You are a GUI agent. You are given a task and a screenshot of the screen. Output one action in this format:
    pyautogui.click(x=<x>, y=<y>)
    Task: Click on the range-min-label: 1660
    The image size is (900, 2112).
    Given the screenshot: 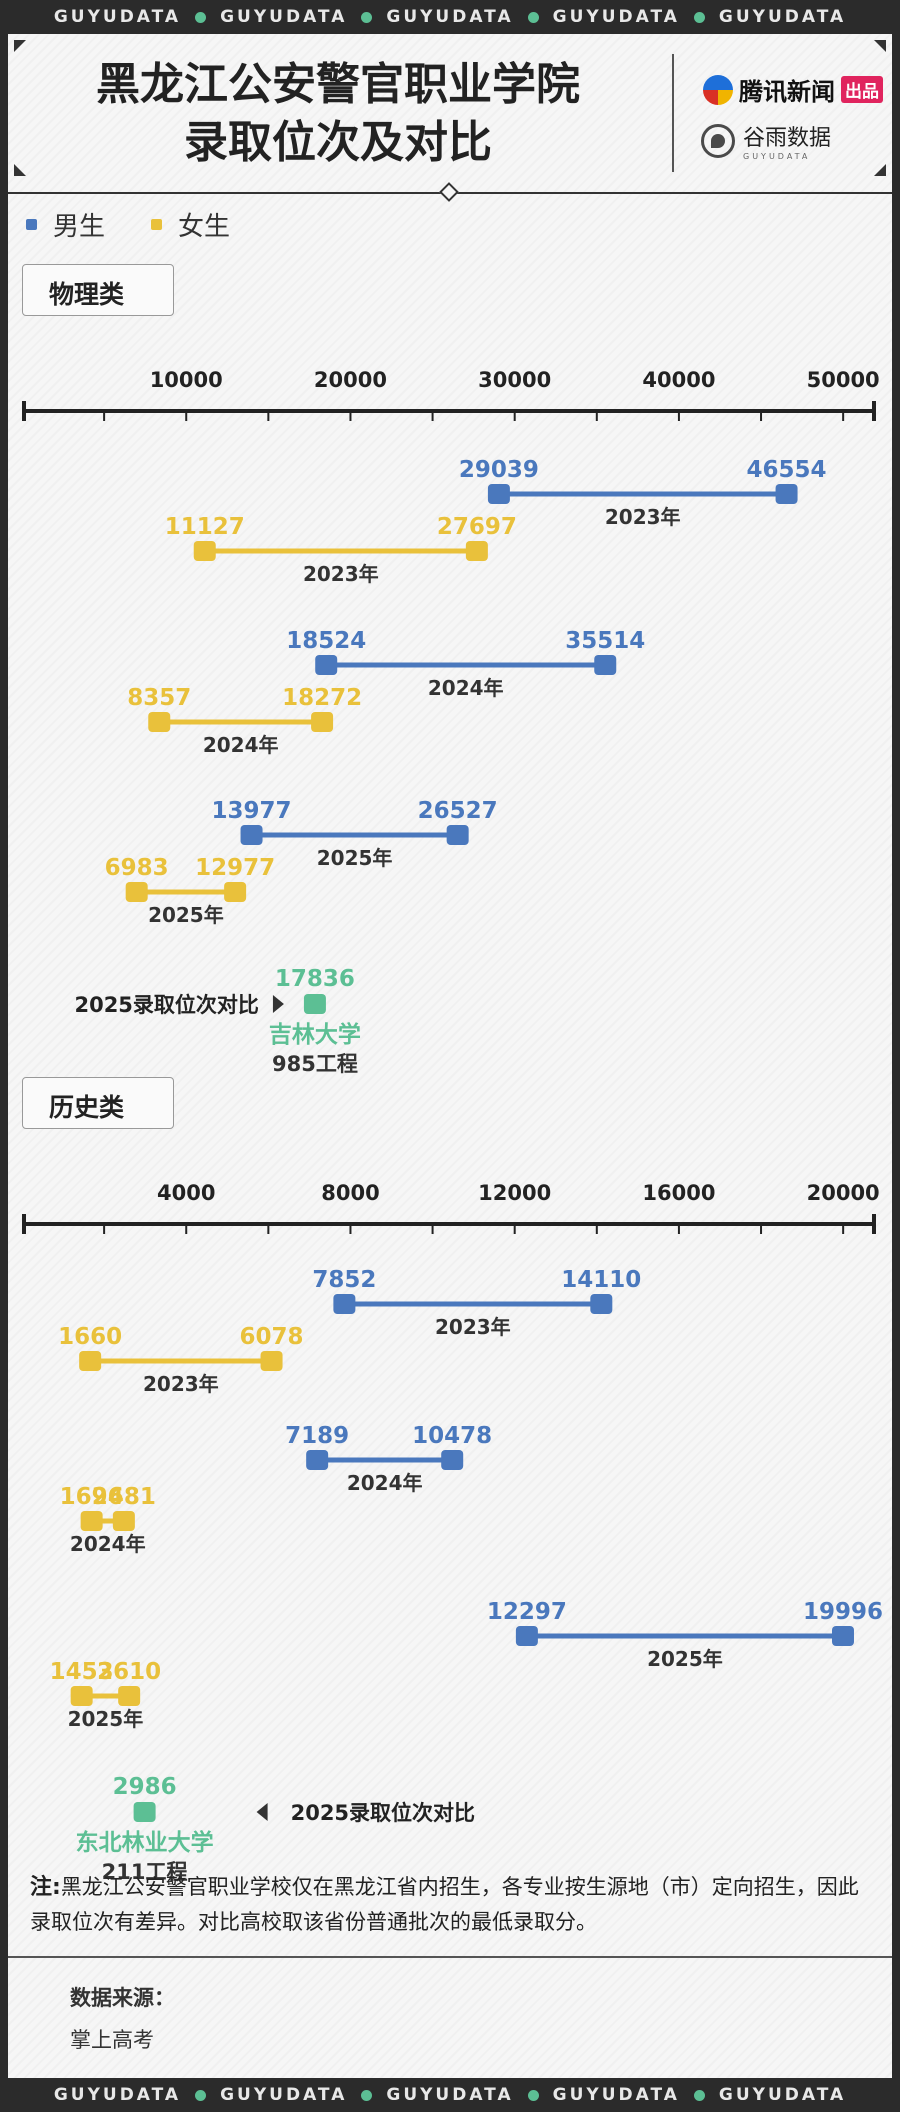 What is the action you would take?
    pyautogui.click(x=90, y=1337)
    